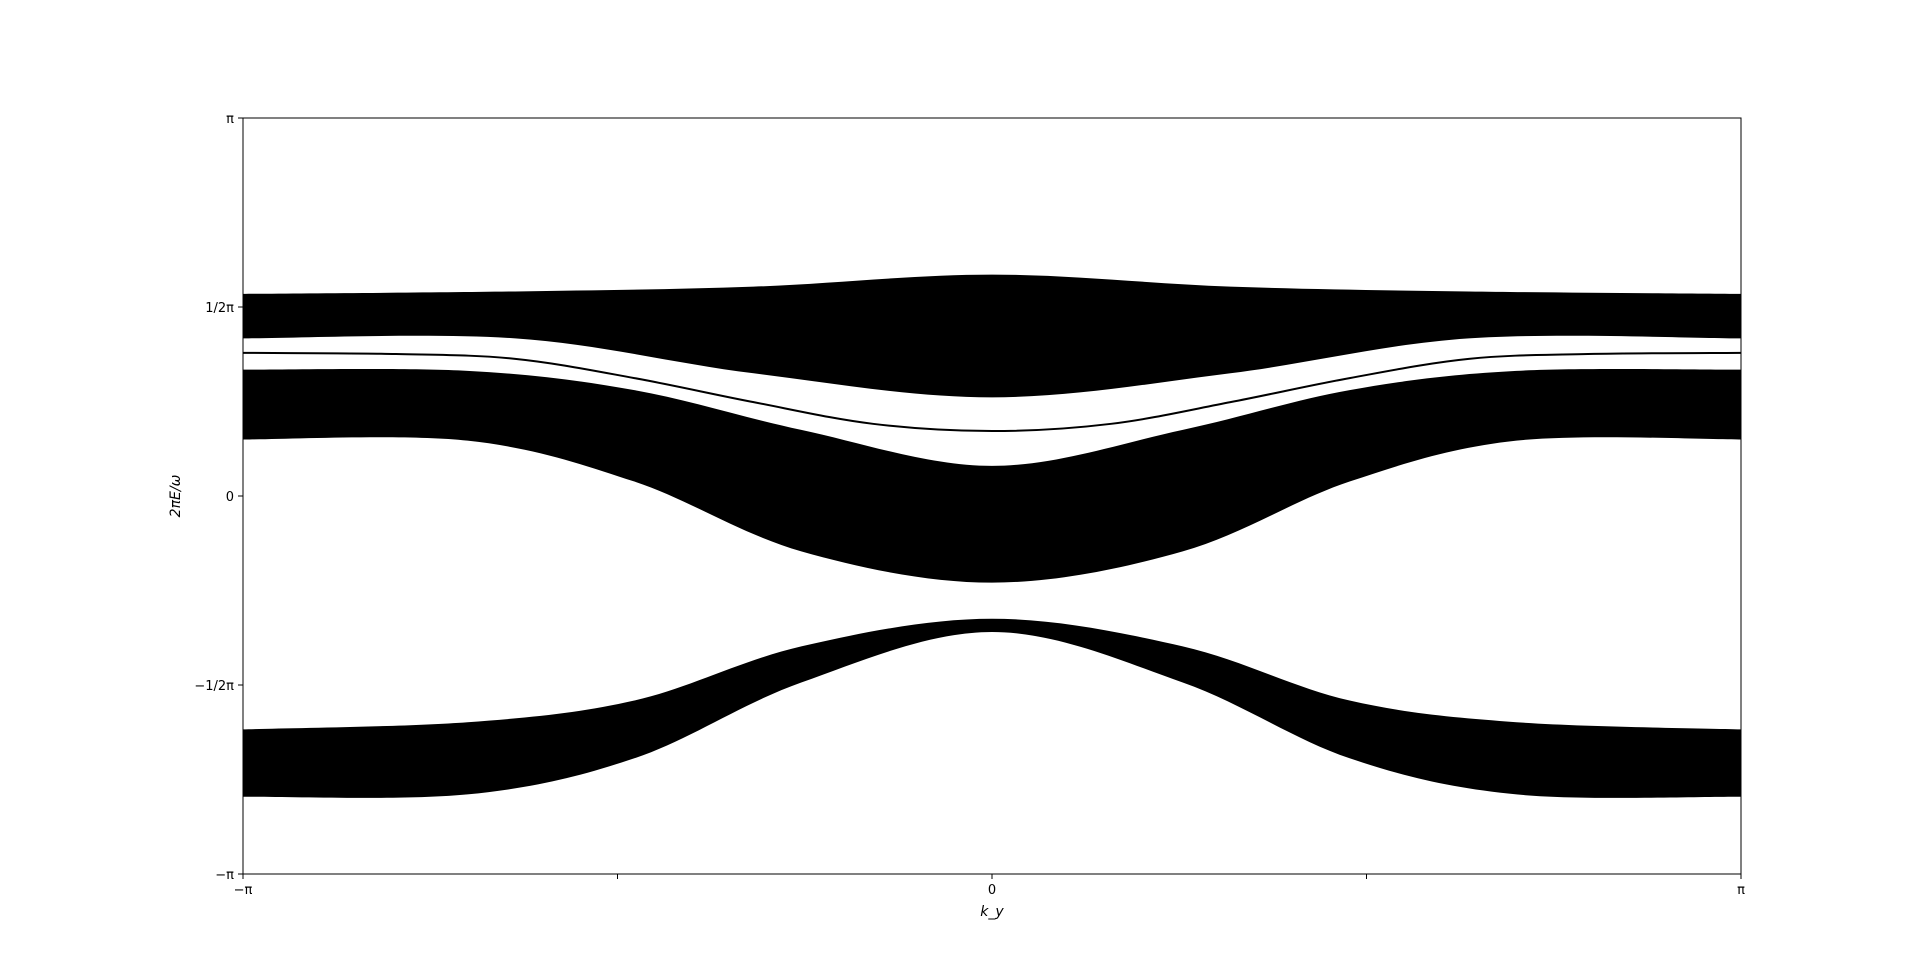 The height and width of the screenshot is (975, 1920). What do you see at coordinates (1741, 890) in the screenshot?
I see `x-tick-label: π` at bounding box center [1741, 890].